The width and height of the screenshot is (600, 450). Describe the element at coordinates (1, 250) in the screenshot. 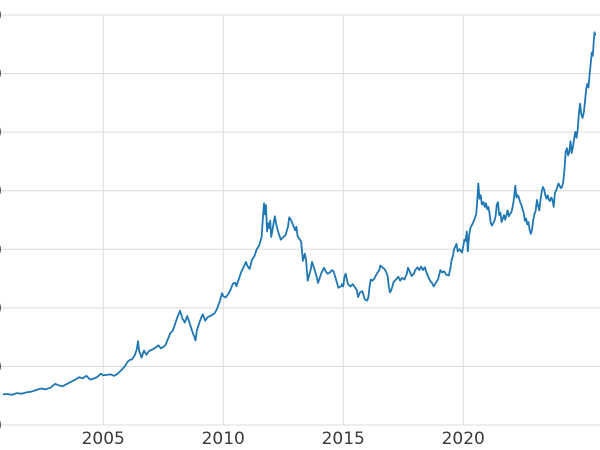

I see `y-tick-label-clipped: 1500` at that location.